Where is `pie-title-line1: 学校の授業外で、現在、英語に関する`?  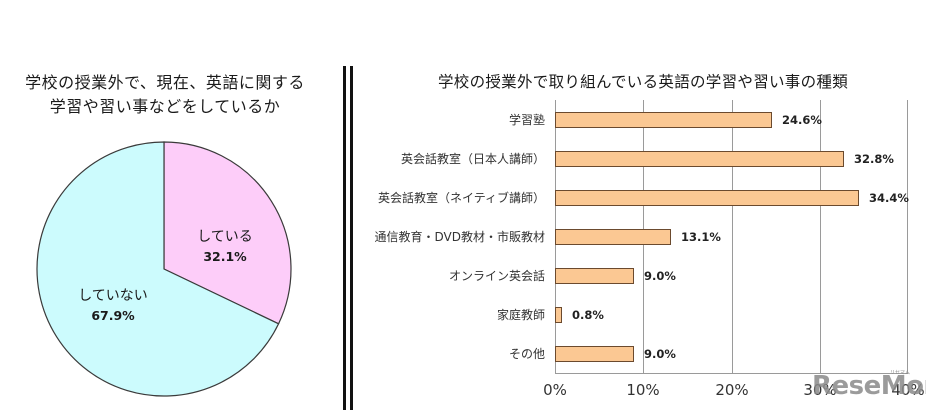 pie-title-line1: 学校の授業外で、現在、英語に関する is located at coordinates (165, 82).